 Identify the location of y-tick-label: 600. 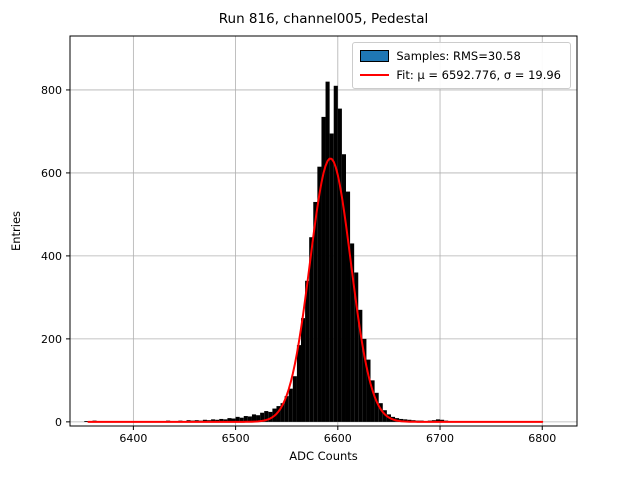
(51, 173).